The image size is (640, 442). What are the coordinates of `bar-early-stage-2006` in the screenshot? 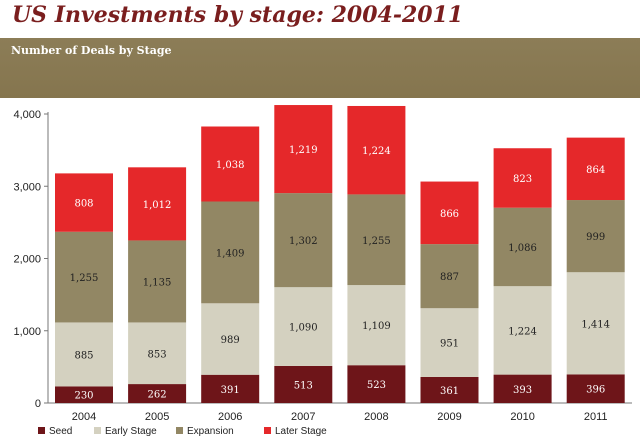 It's located at (230, 339).